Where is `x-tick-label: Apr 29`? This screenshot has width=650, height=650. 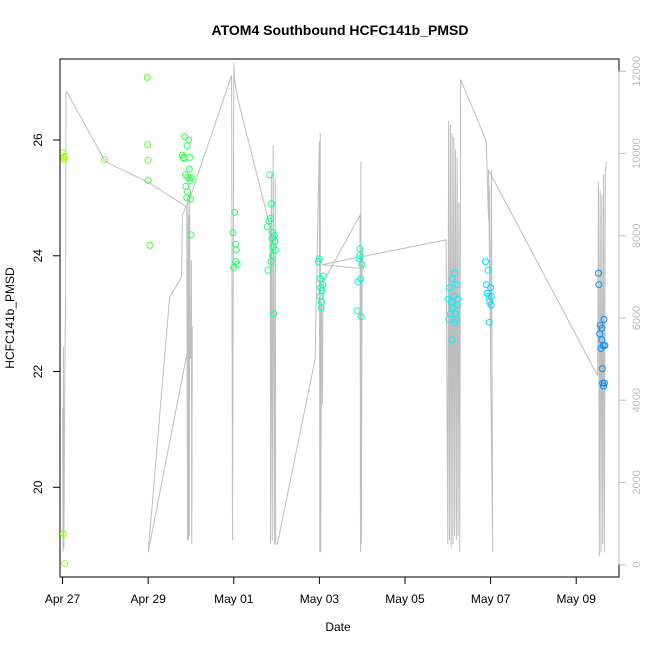 x-tick-label: Apr 29 is located at coordinates (148, 599).